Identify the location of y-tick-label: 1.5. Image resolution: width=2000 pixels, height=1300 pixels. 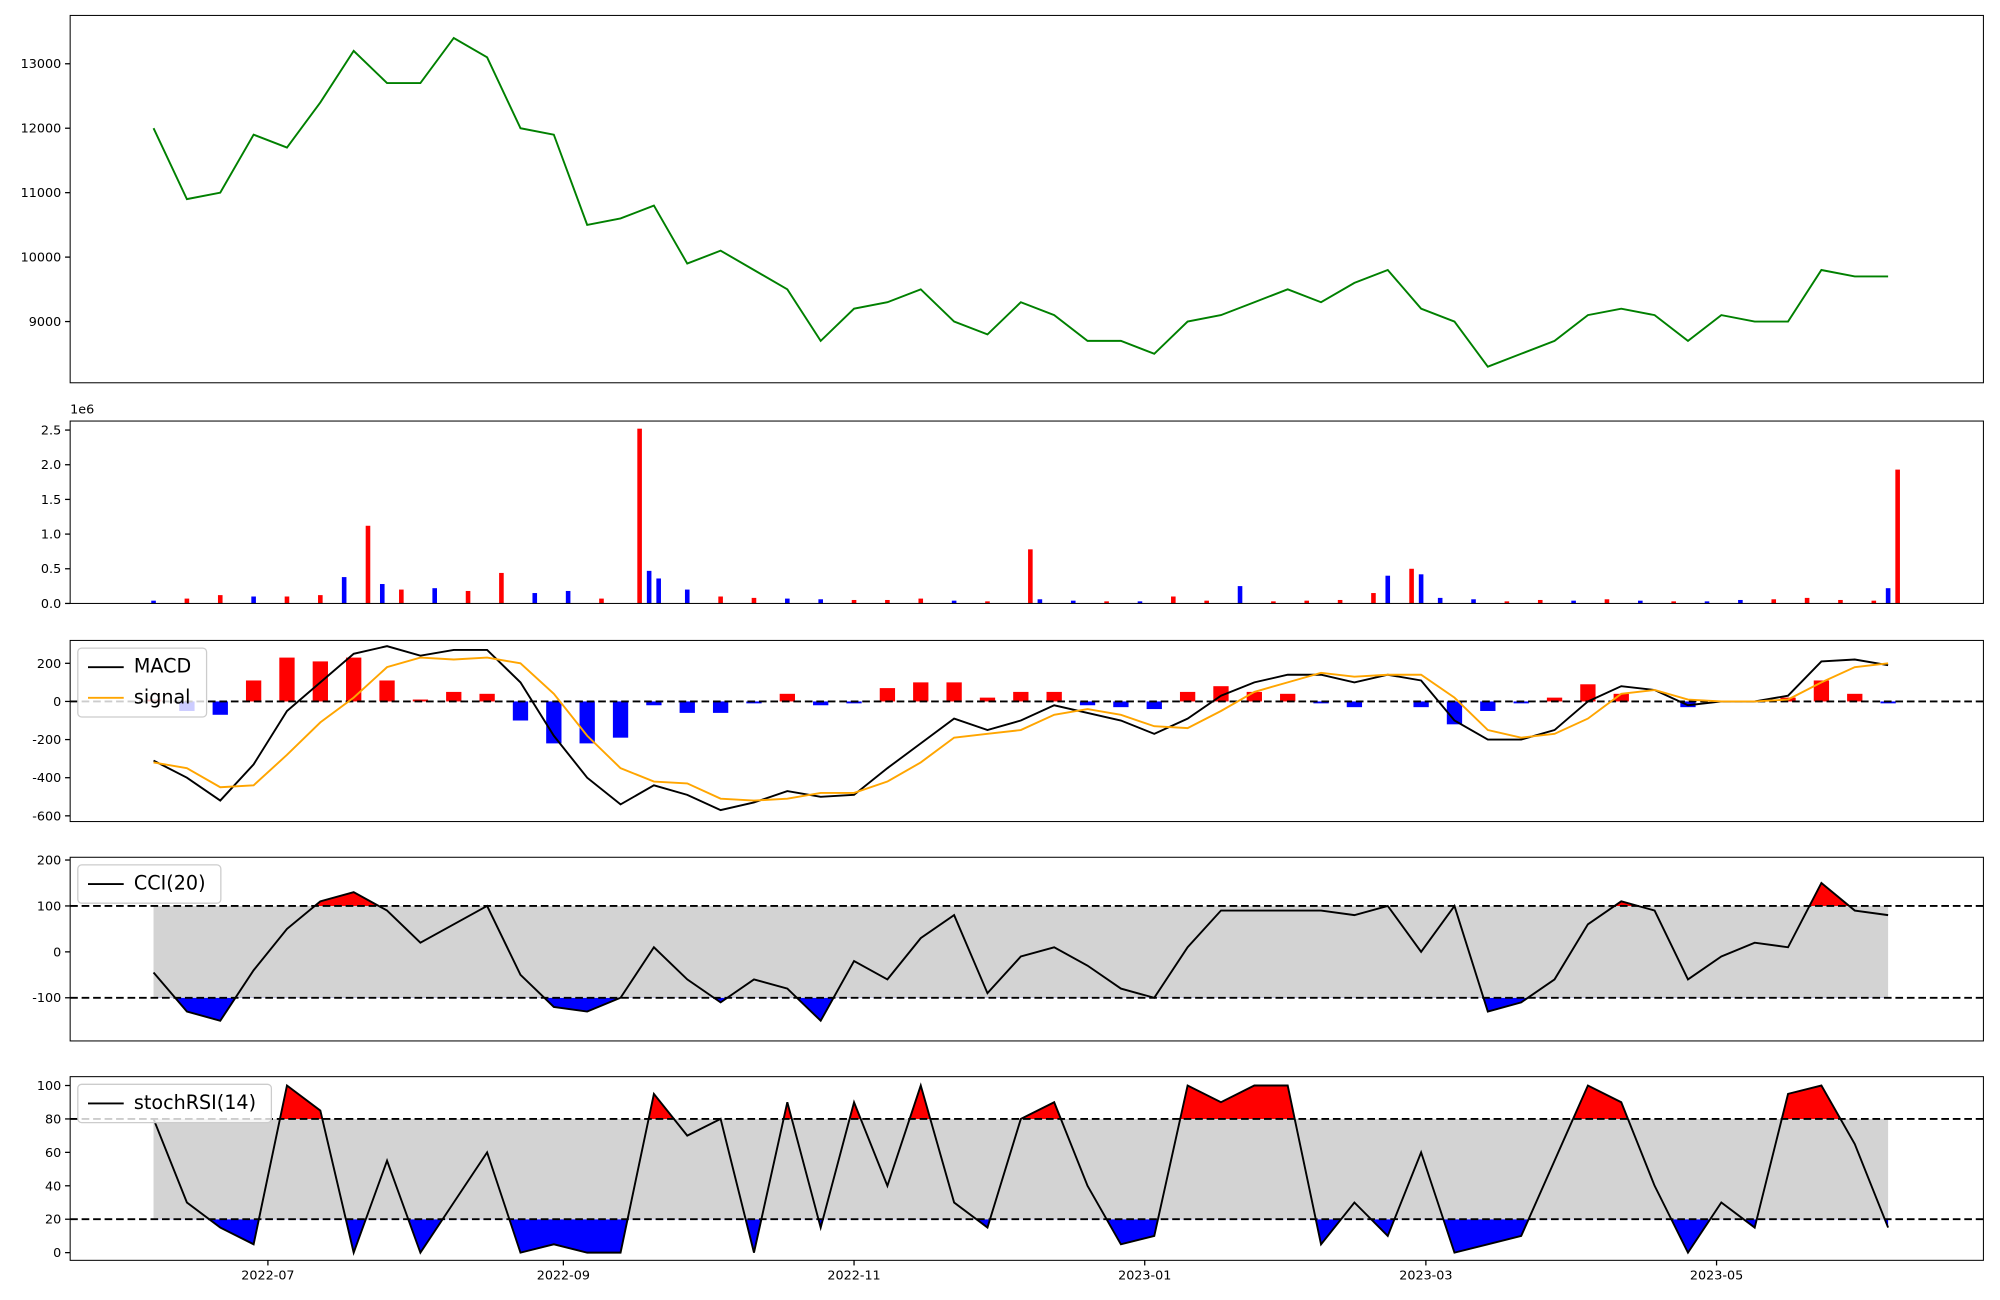
(51, 500).